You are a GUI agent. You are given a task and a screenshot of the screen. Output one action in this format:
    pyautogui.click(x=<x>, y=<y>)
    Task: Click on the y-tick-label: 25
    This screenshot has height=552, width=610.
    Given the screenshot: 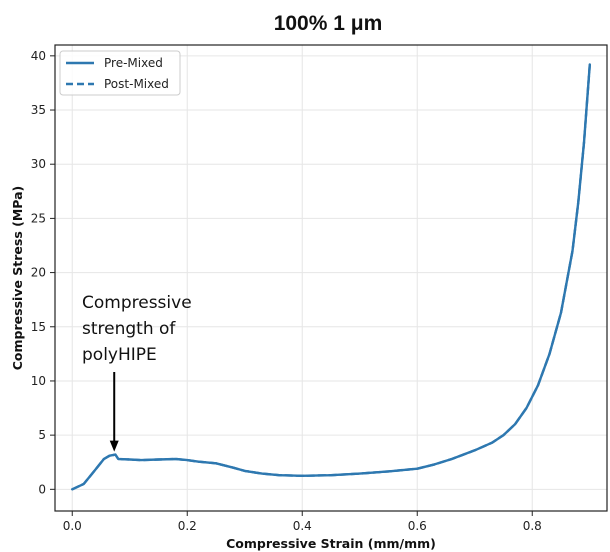 What is the action you would take?
    pyautogui.click(x=38, y=218)
    